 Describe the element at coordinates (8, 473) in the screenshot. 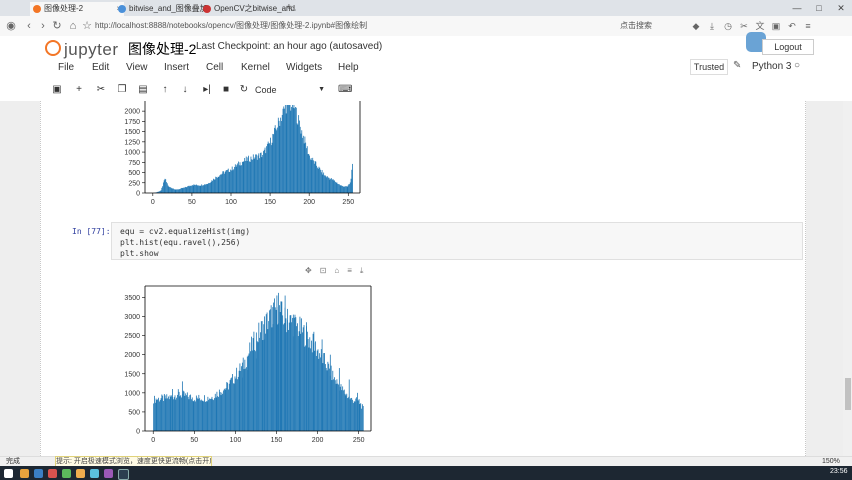

I see `start-icon` at that location.